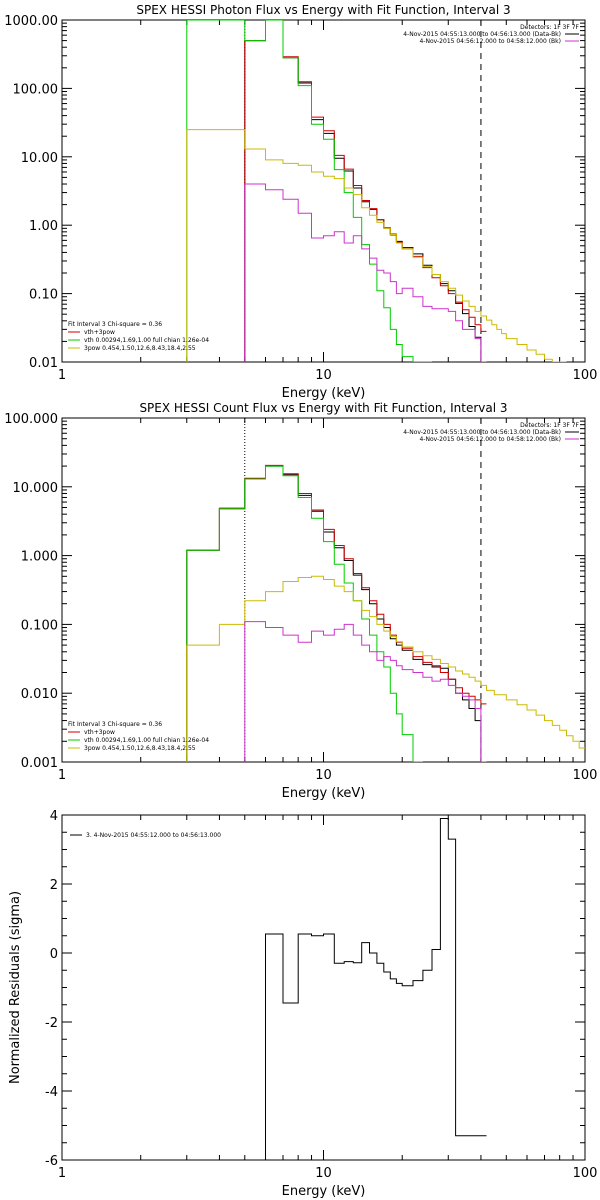 The width and height of the screenshot is (600, 1200). Describe the element at coordinates (39, 158) in the screenshot. I see `y-tick-label: 10.00` at that location.